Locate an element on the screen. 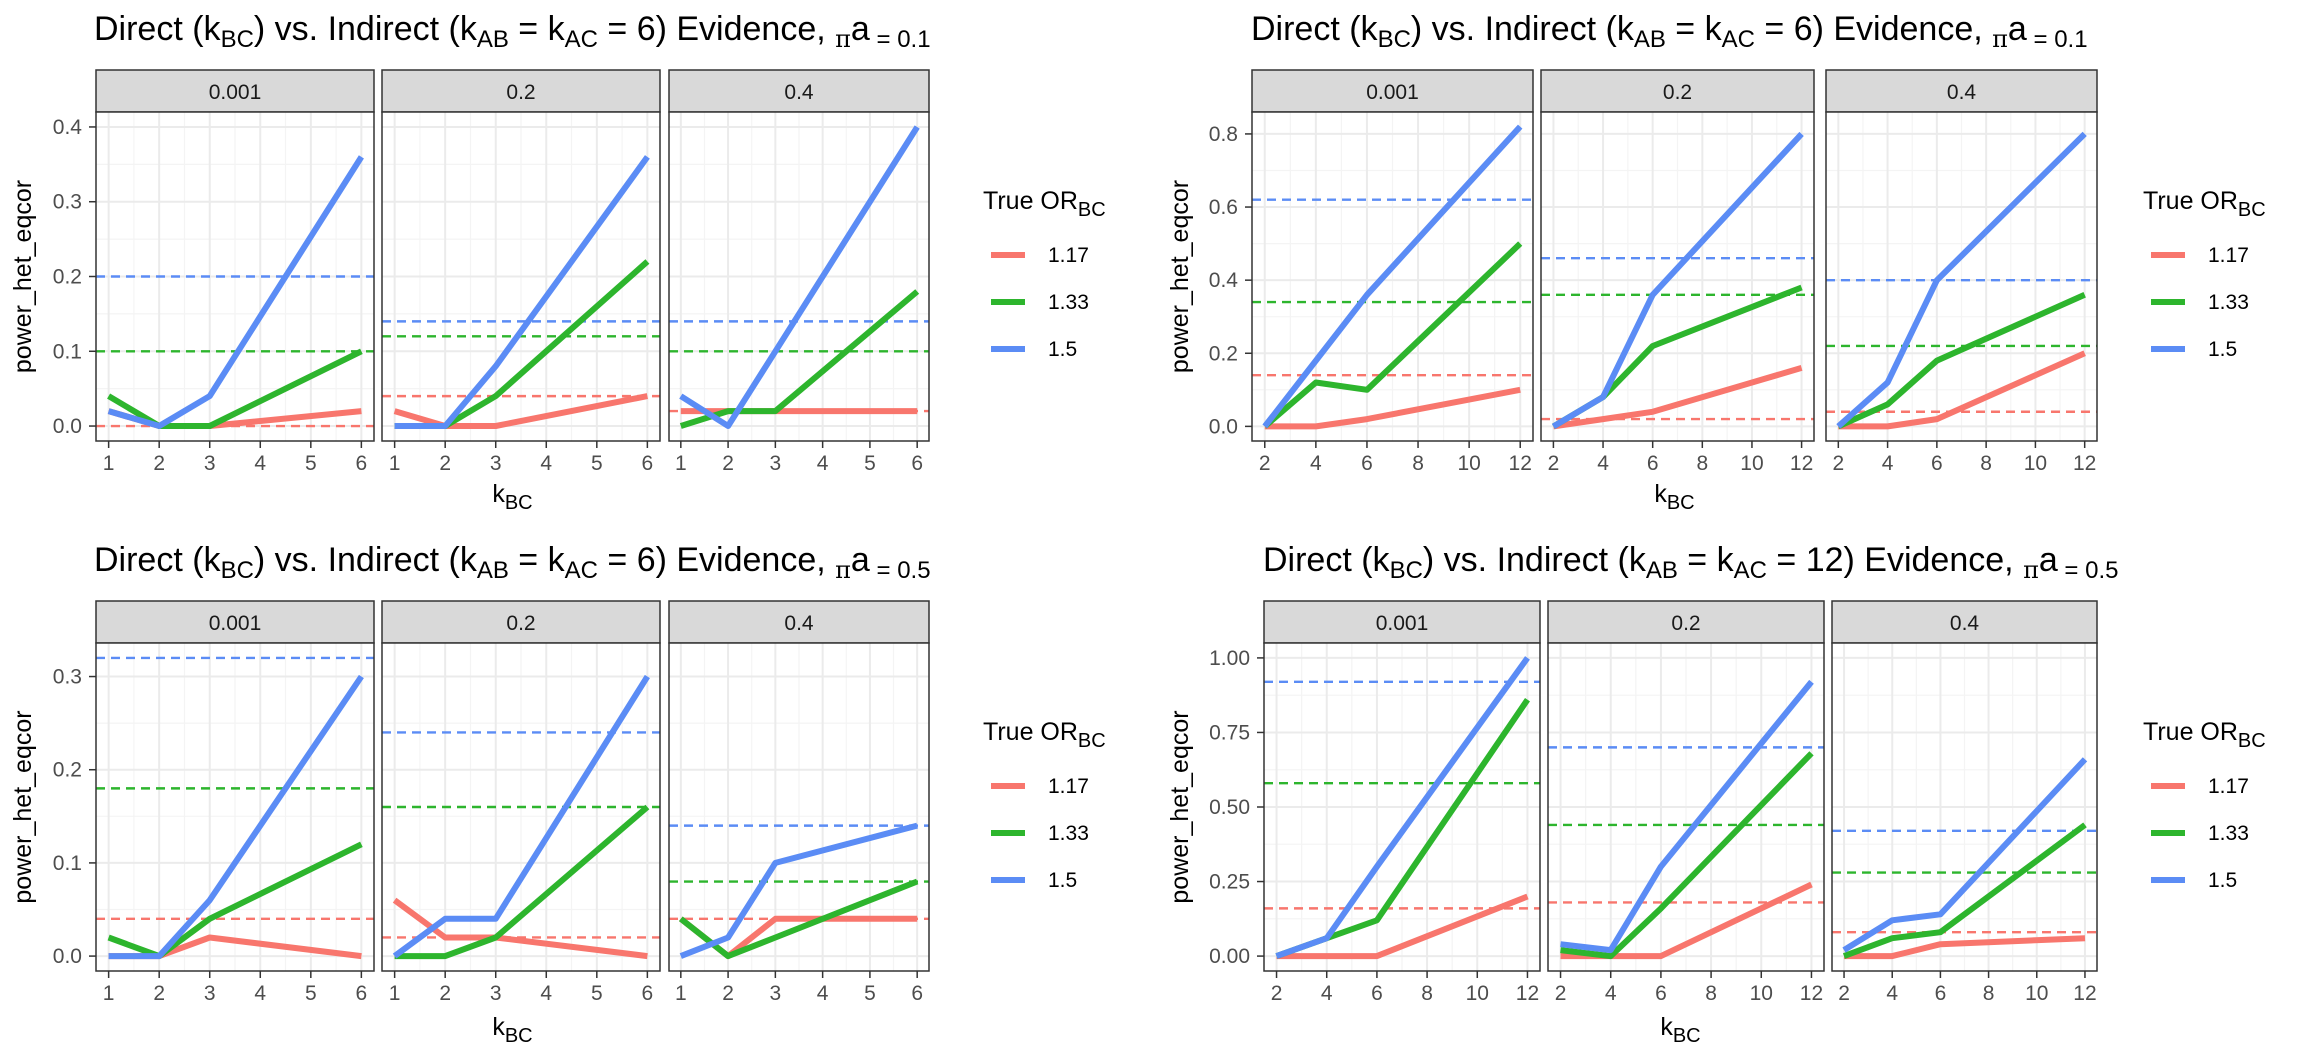 The height and width of the screenshot is (1061, 2304). y-tick-label: 0.1 is located at coordinates (67, 351).